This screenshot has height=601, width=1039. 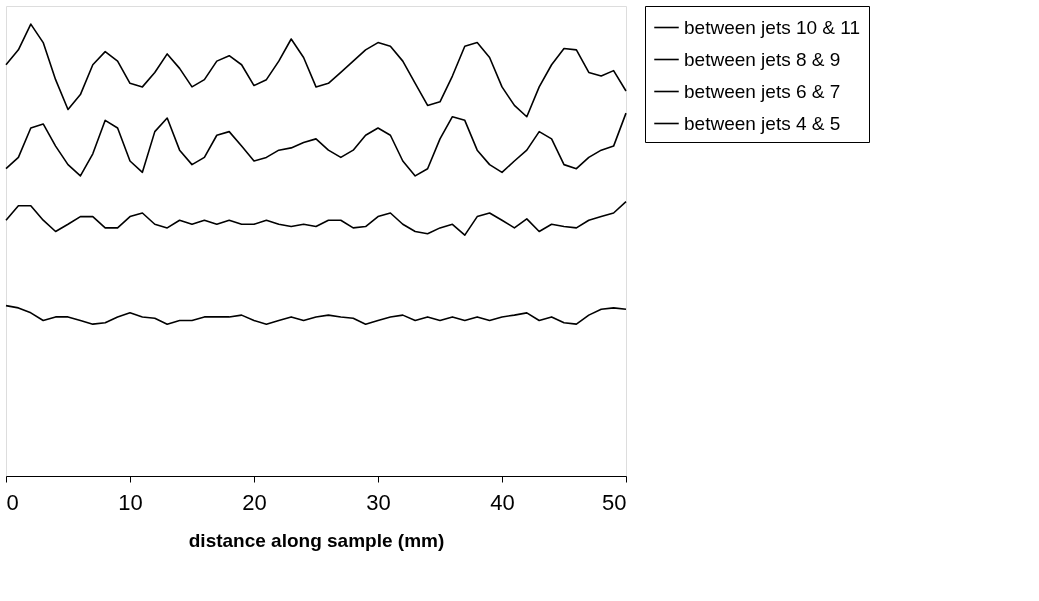 What do you see at coordinates (762, 91) in the screenshot?
I see `legend-label: between jets 6 & 7` at bounding box center [762, 91].